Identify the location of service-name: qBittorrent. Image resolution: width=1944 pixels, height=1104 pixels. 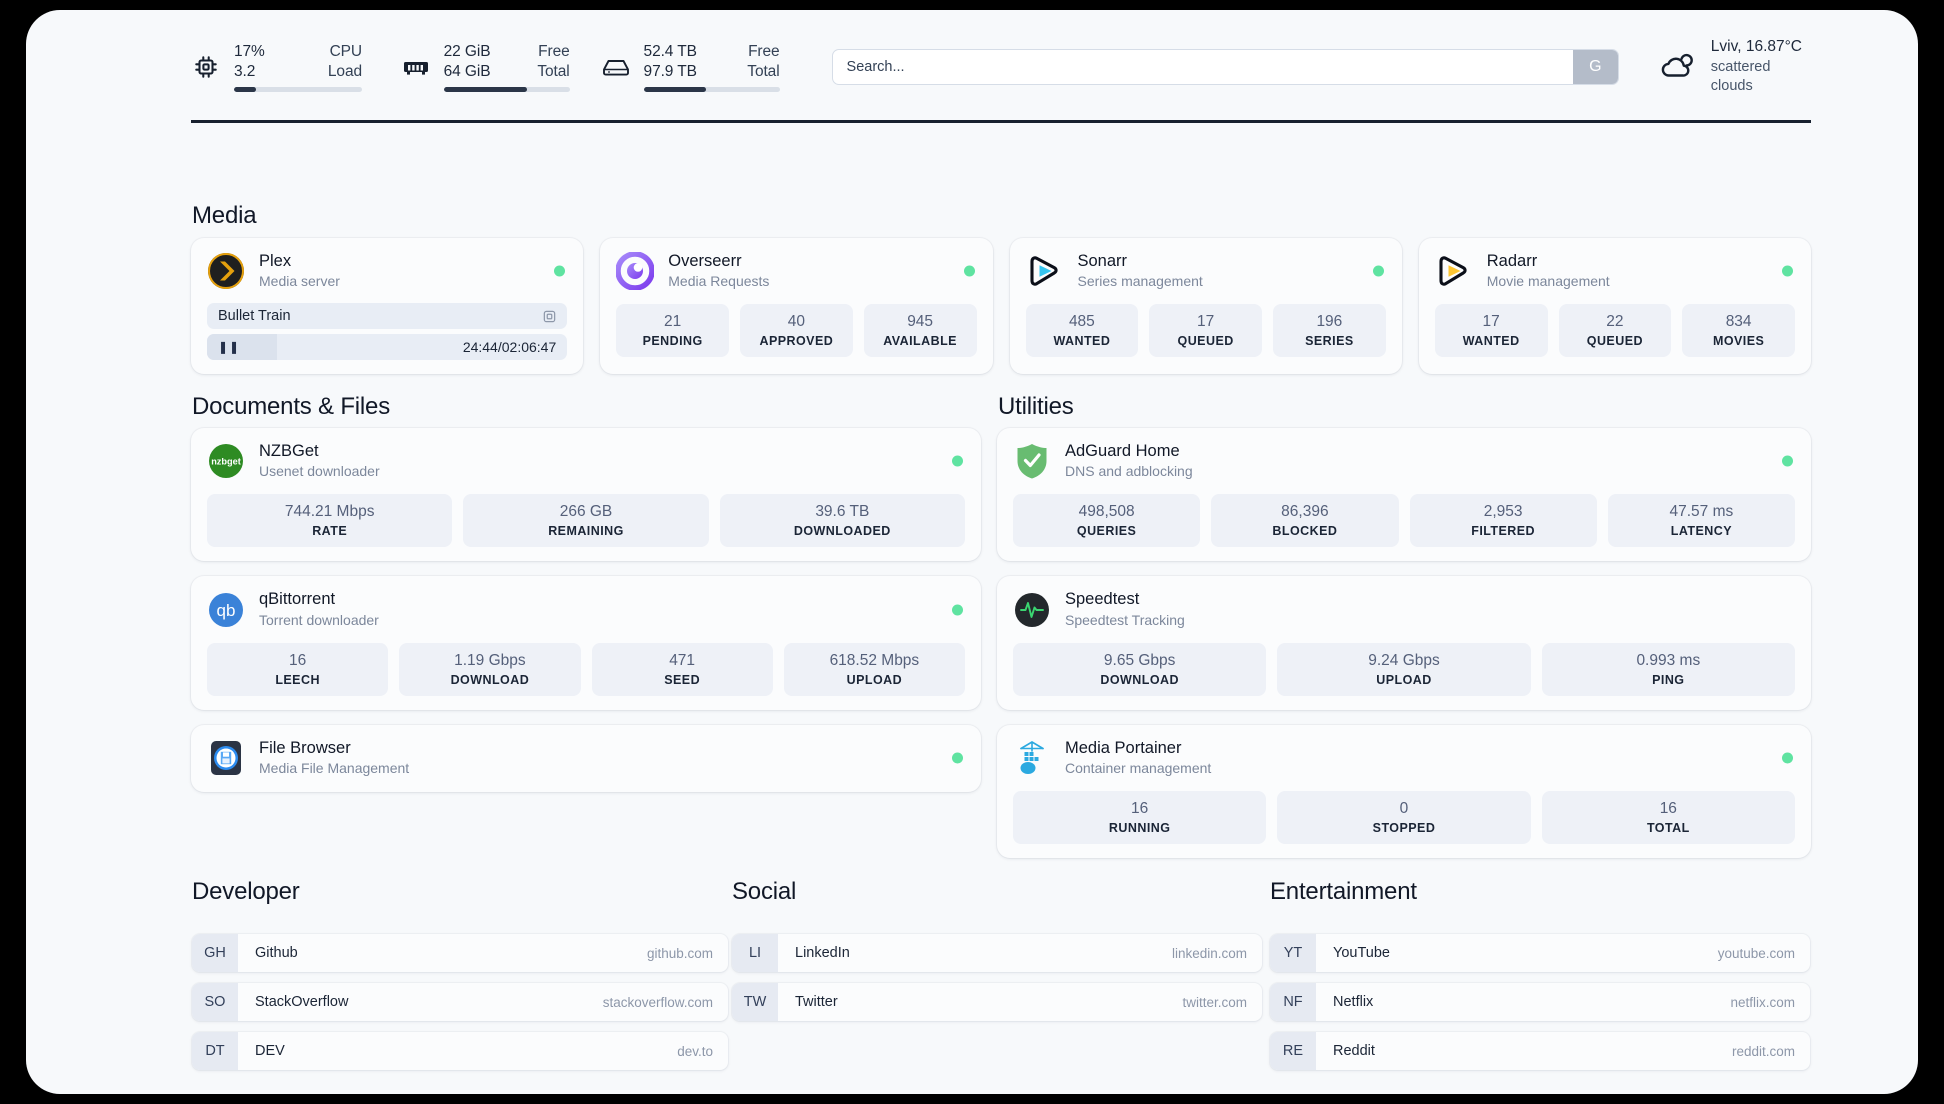
(297, 599).